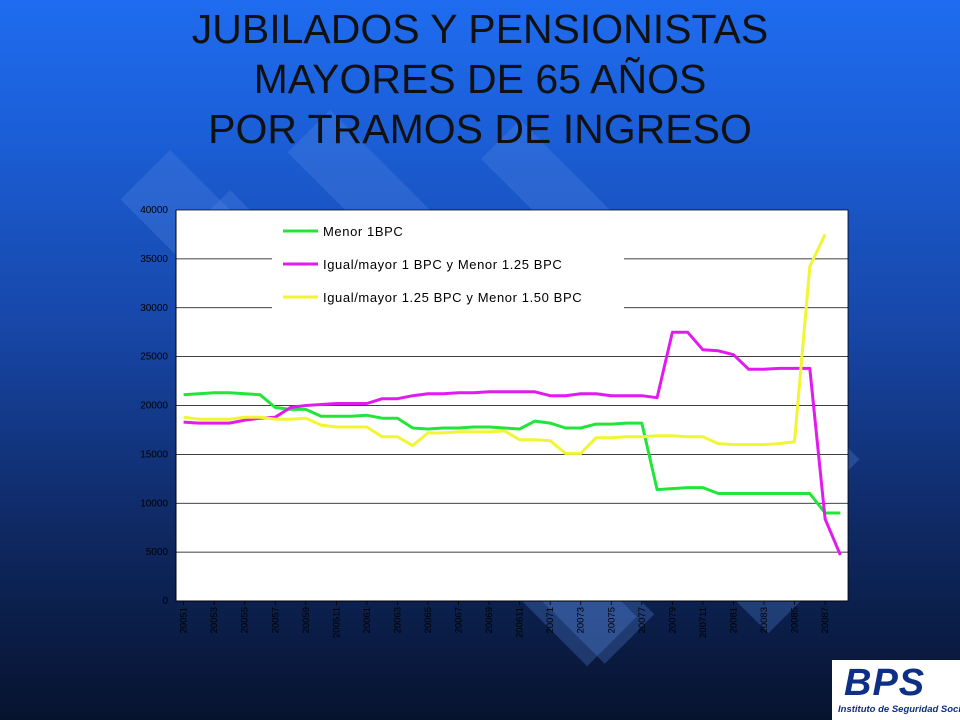  Describe the element at coordinates (154, 357) in the screenshot. I see `y-tick-label: 25000` at that location.